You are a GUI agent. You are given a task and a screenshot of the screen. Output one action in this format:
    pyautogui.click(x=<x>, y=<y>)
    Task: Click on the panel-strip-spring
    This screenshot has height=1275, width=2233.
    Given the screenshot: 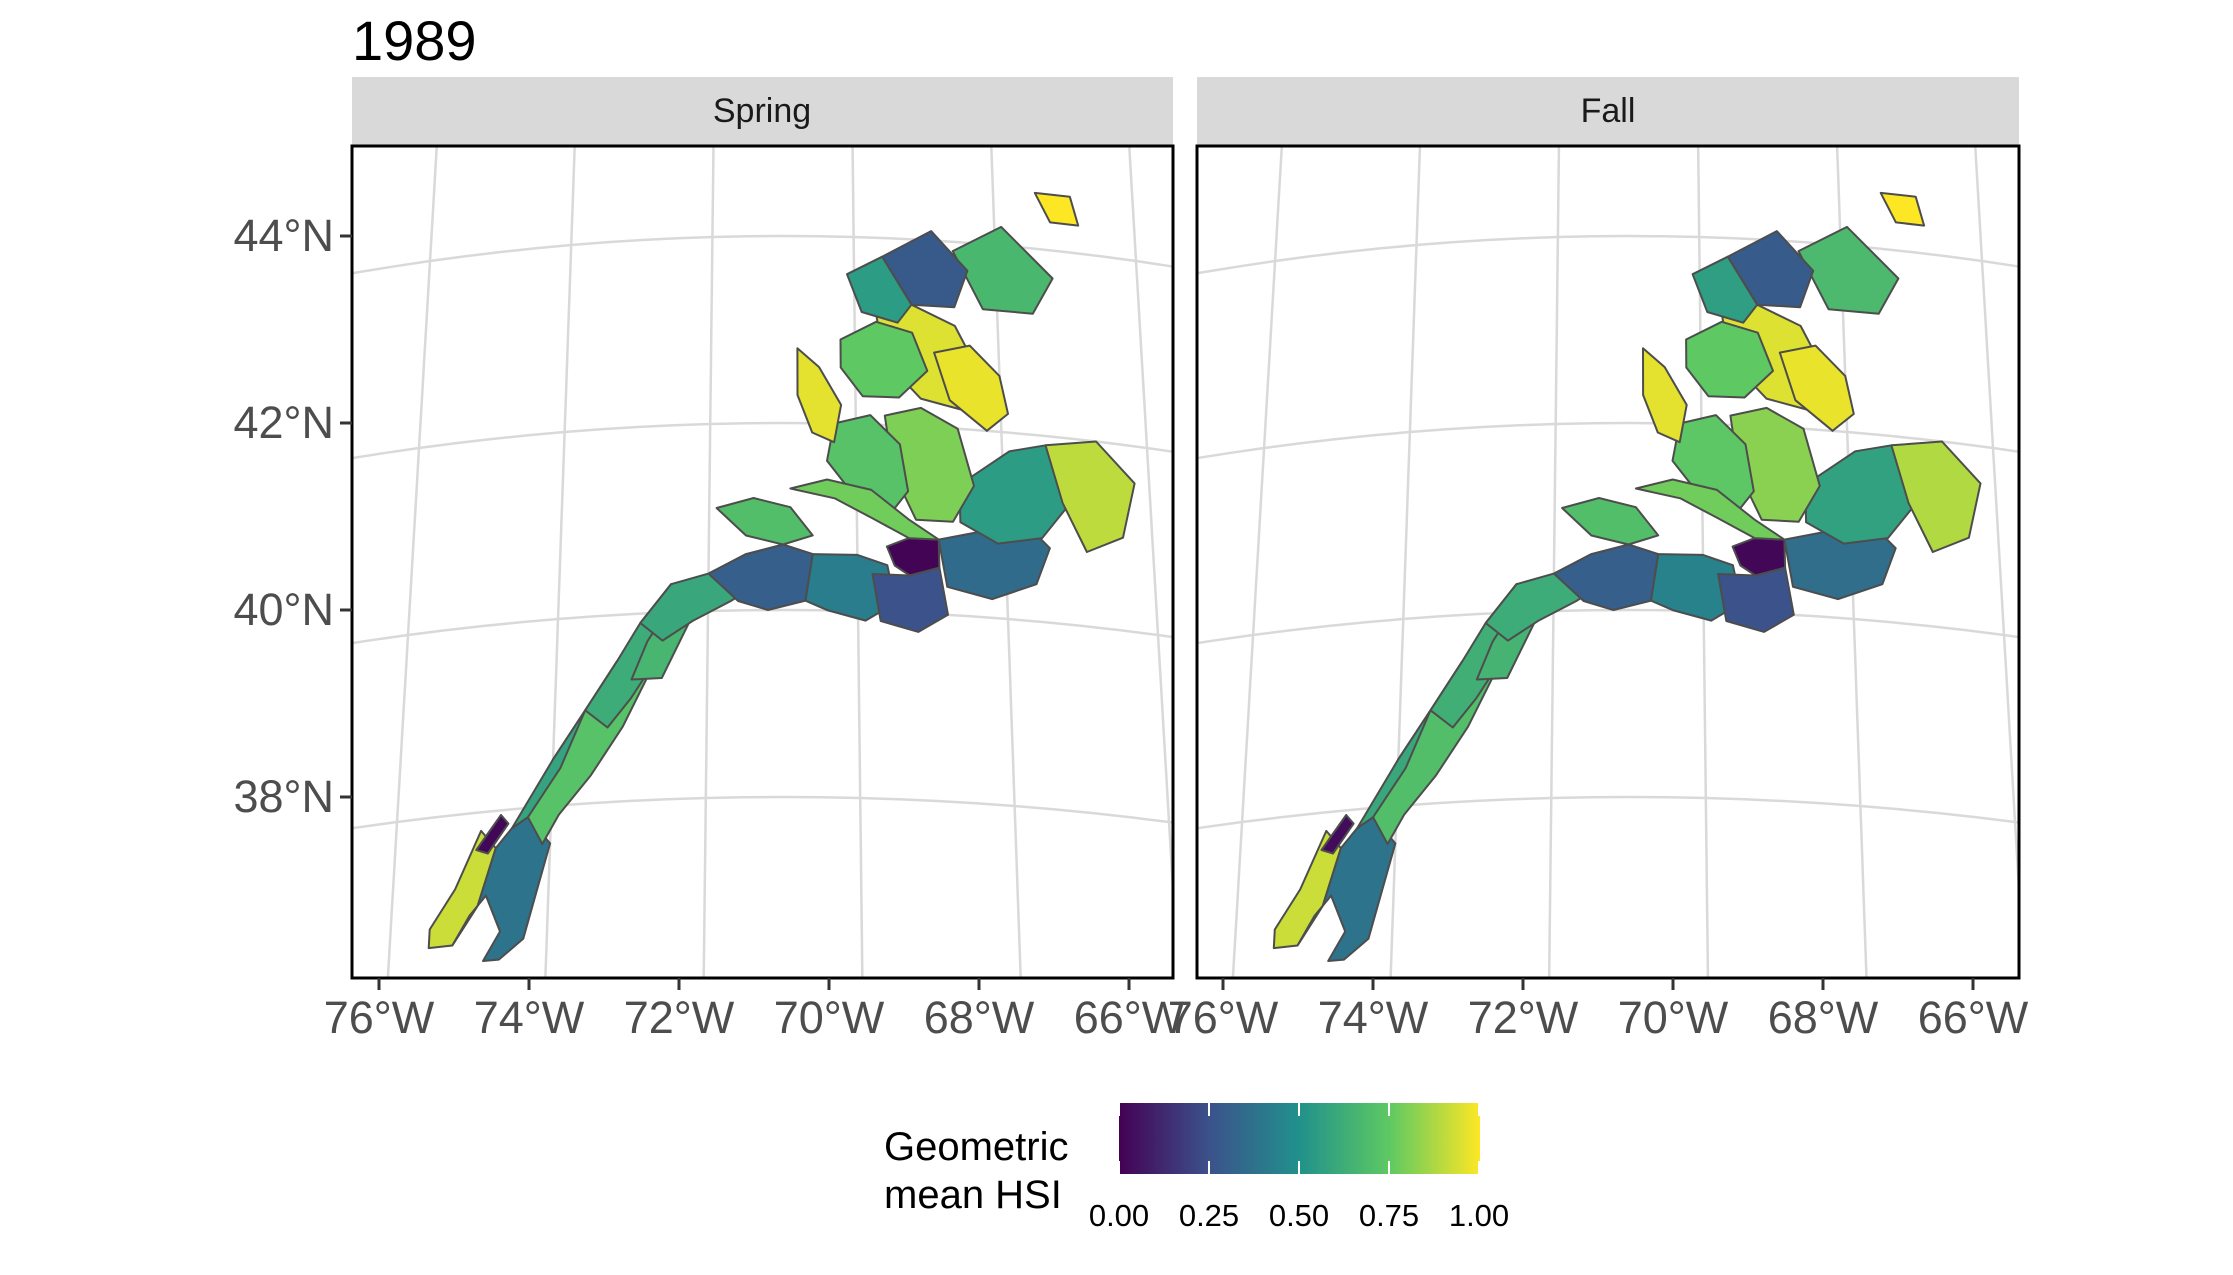 What is the action you would take?
    pyautogui.click(x=762, y=111)
    